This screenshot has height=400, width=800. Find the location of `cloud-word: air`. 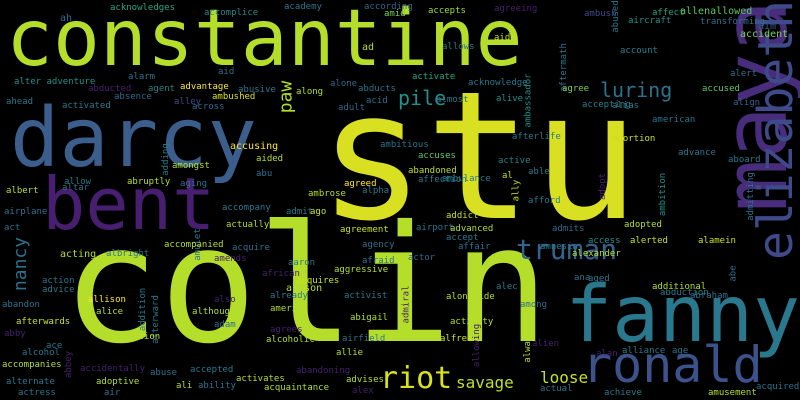

cloud-word: air is located at coordinates (112, 393).